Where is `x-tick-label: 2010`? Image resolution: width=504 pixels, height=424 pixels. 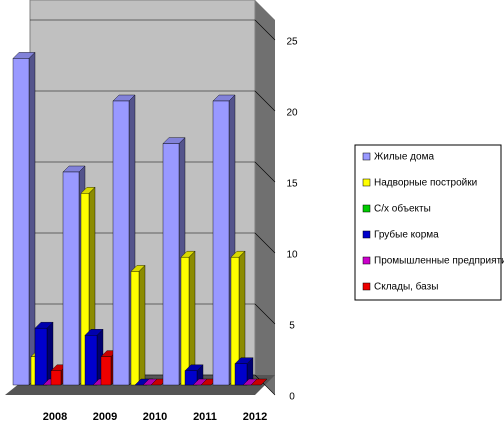 x-tick-label: 2010 is located at coordinates (155, 417).